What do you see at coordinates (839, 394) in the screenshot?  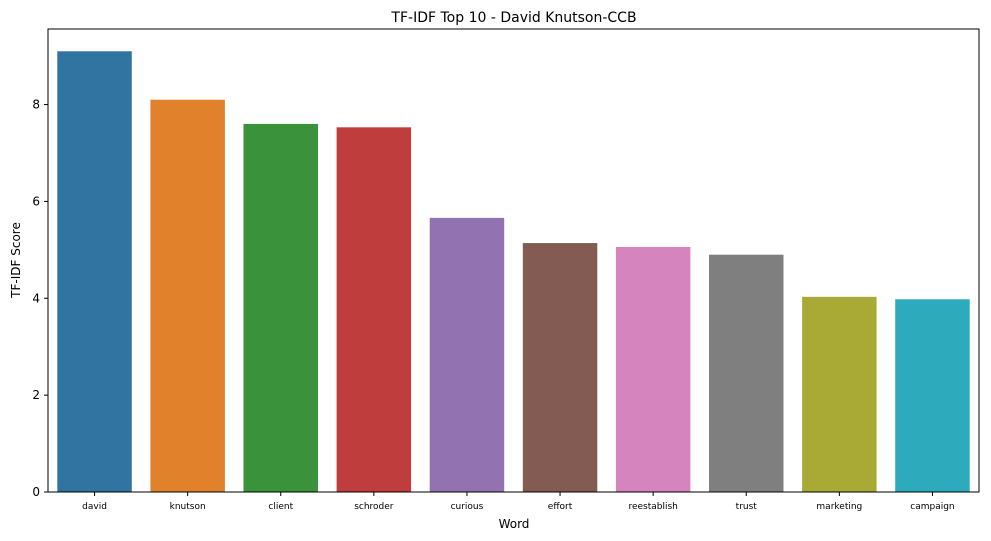 I see `bar-marketing` at bounding box center [839, 394].